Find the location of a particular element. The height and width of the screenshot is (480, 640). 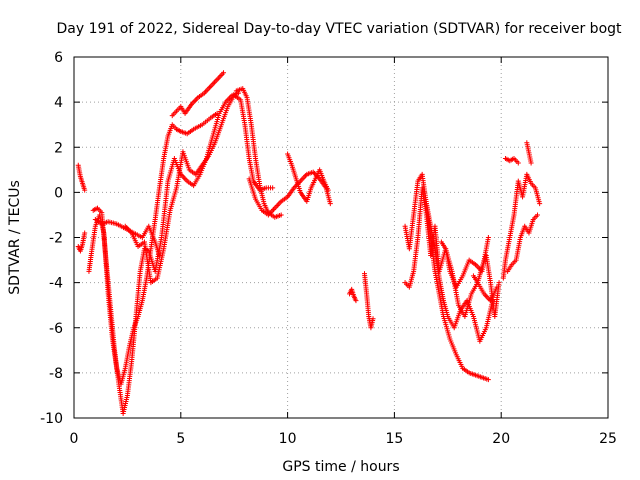

x-axis-title: GPS time / hours is located at coordinates (340, 467).